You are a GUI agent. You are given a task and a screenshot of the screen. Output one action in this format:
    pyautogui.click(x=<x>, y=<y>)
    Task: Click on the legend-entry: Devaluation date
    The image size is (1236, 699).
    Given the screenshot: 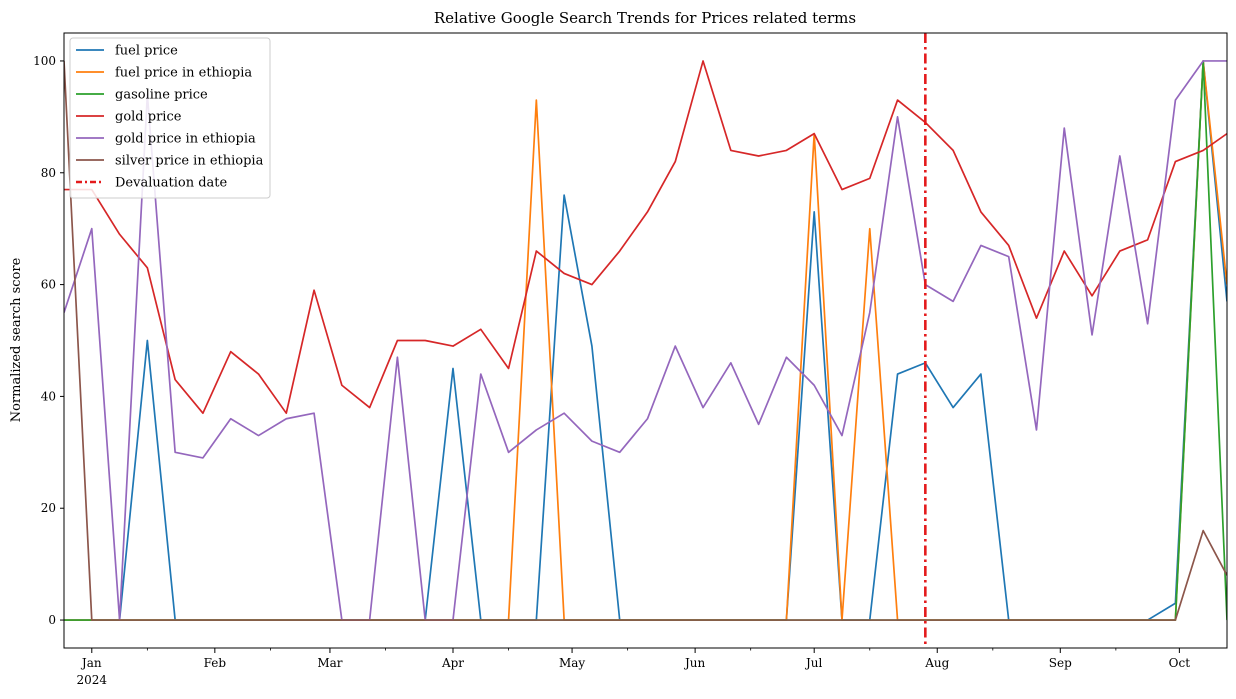 What is the action you would take?
    pyautogui.click(x=171, y=183)
    